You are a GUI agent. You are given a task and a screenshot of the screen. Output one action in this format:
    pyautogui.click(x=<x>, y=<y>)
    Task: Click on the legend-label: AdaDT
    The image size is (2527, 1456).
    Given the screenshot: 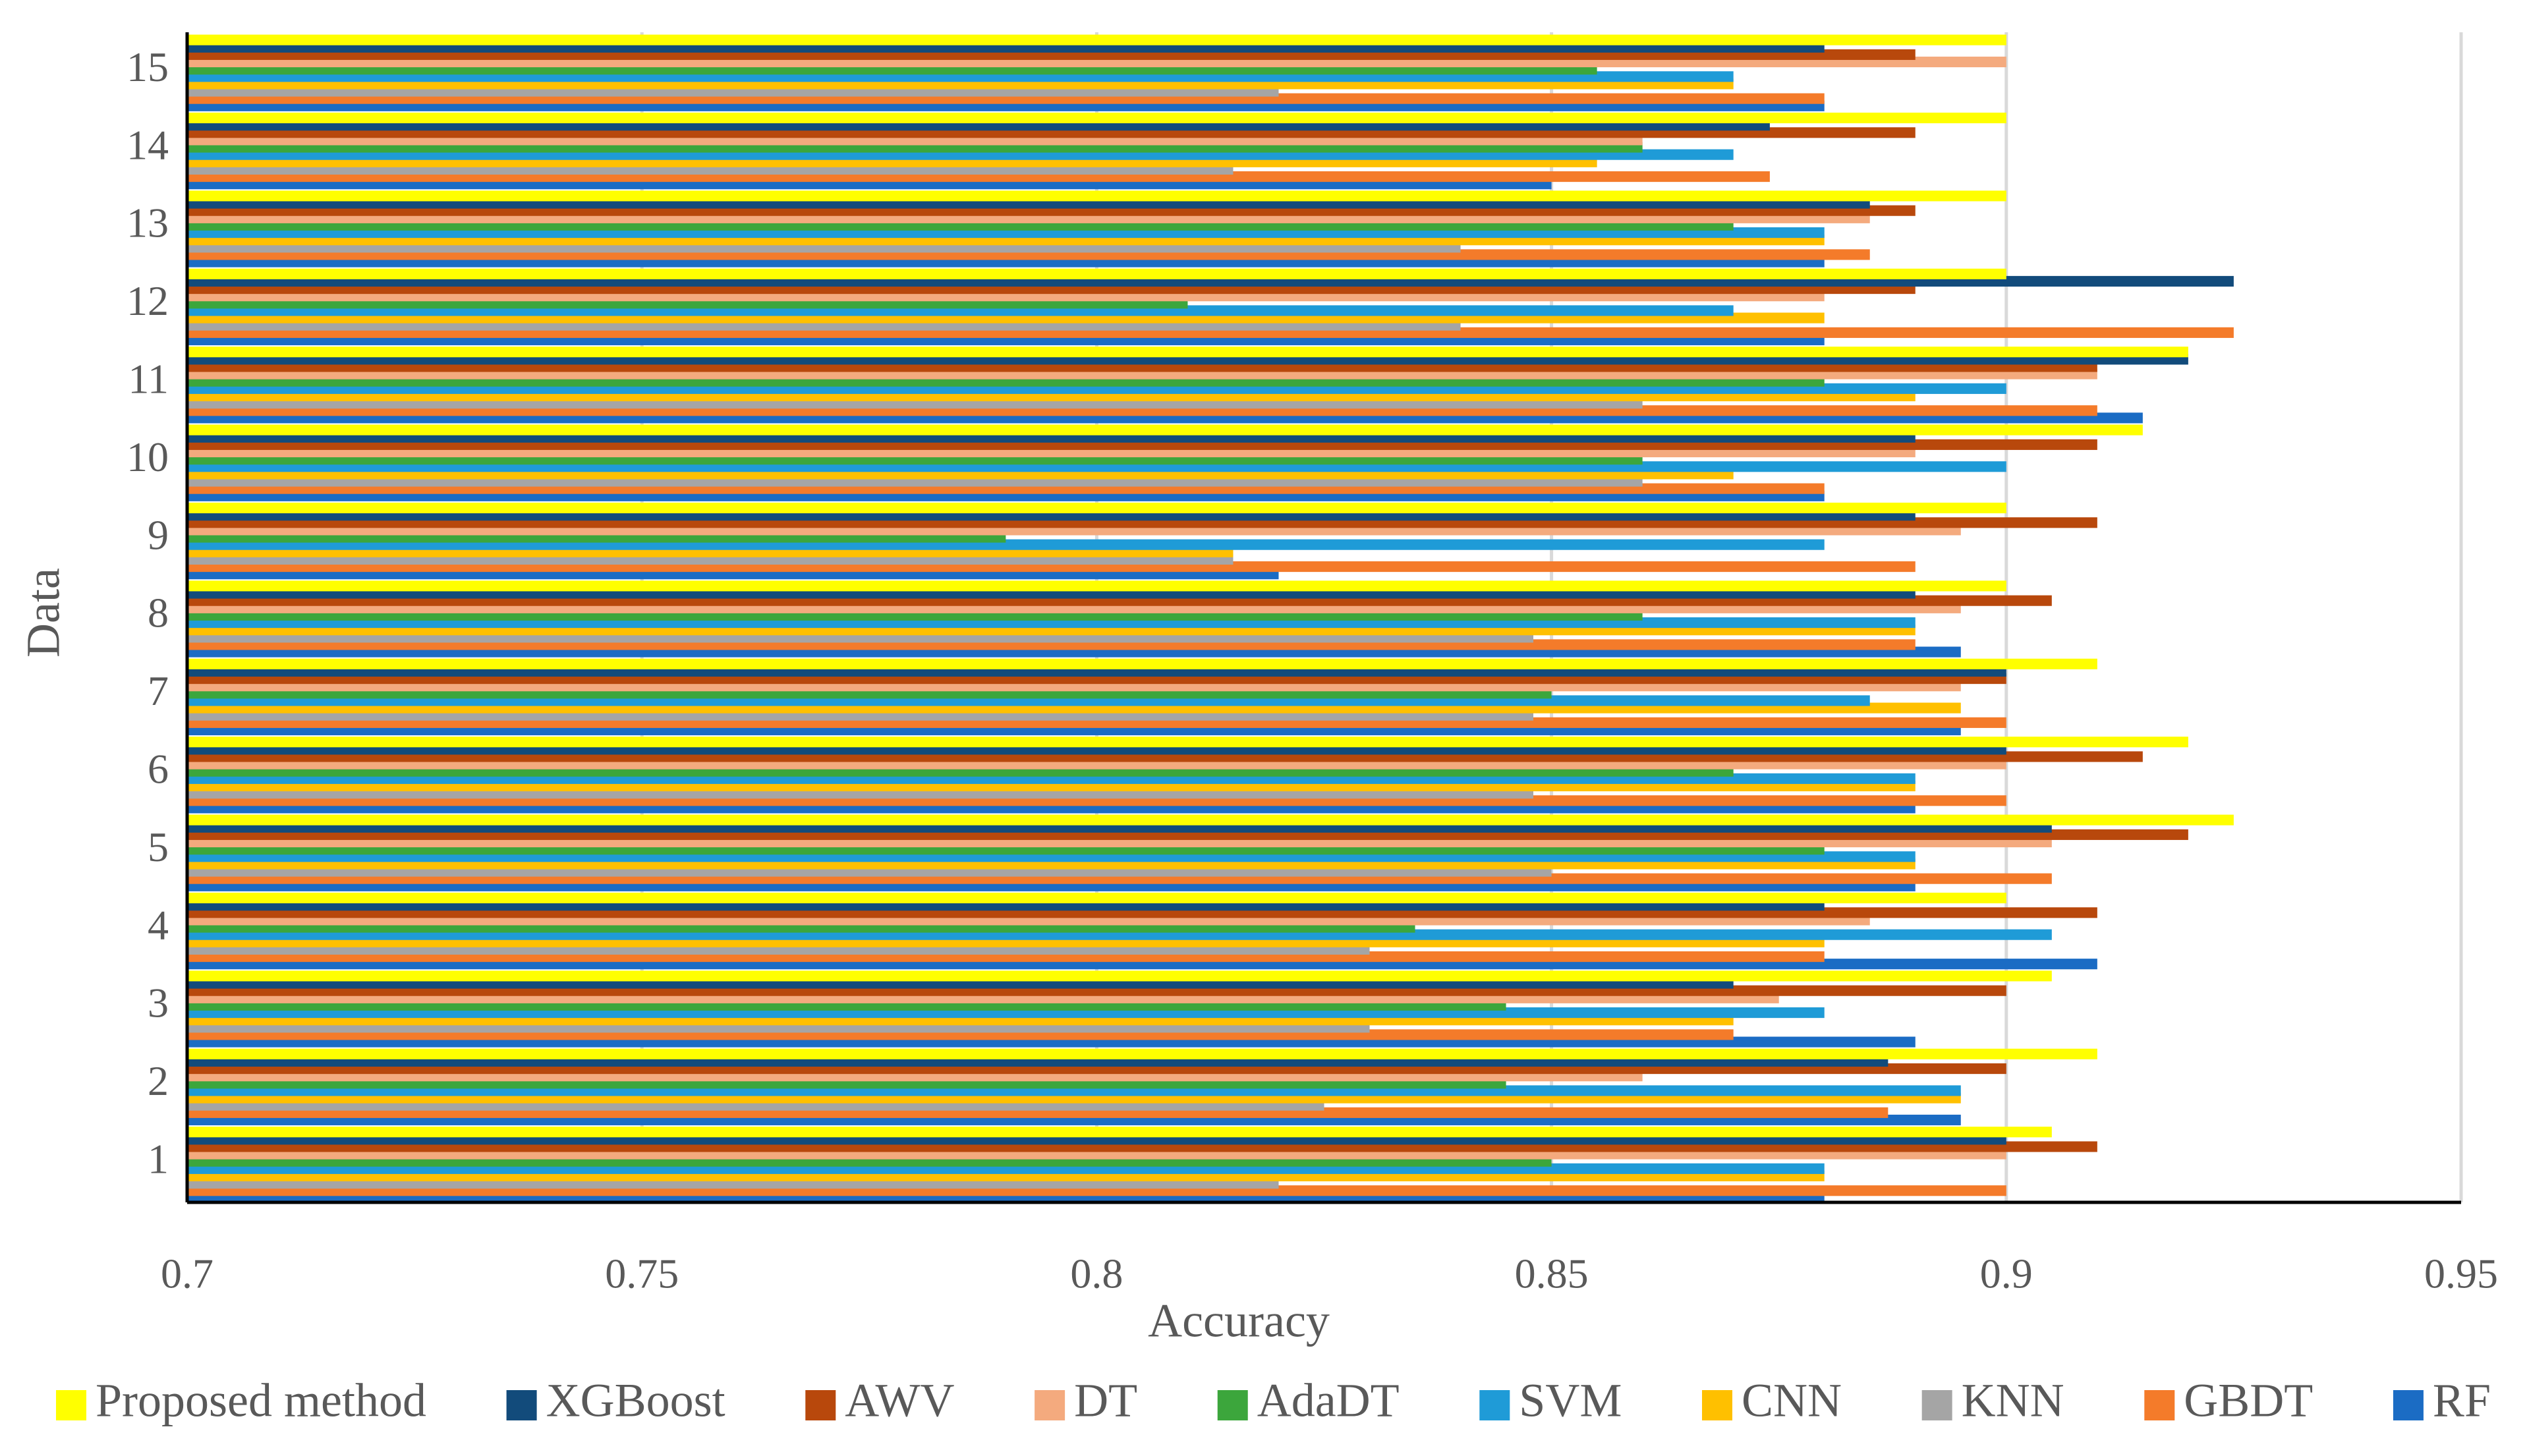 What is the action you would take?
    pyautogui.click(x=1329, y=1400)
    